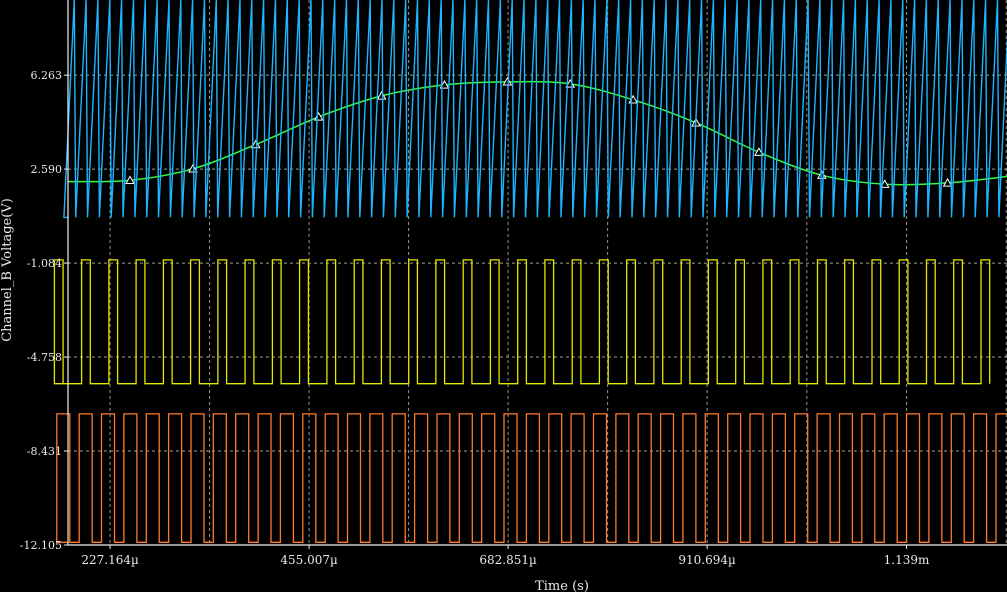  I want to click on x-tick-label: 455.007µ, so click(309, 560).